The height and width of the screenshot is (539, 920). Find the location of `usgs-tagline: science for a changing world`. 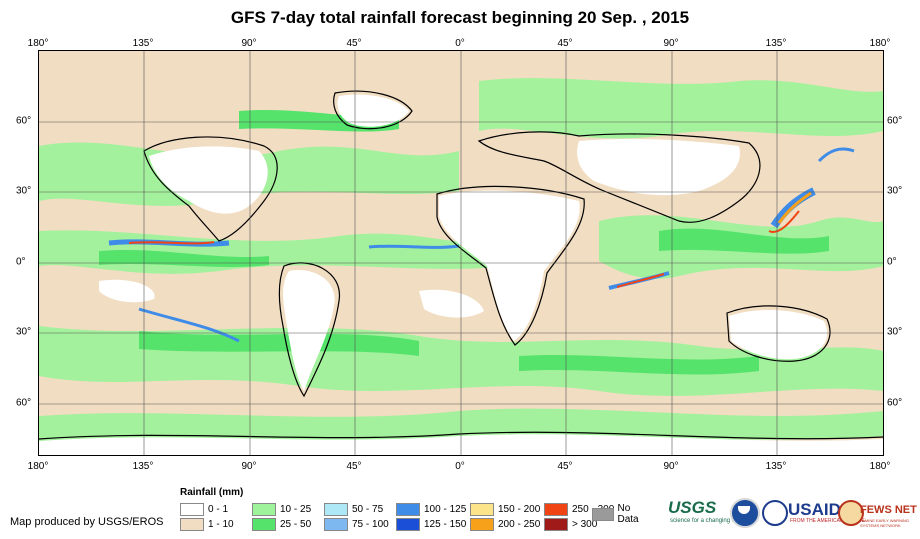

usgs-tagline: science for a changing world is located at coordinates (708, 521).